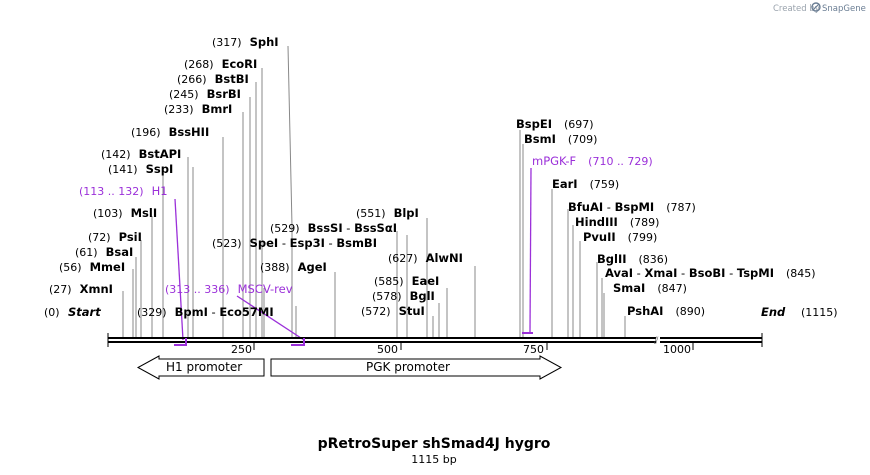  I want to click on enzyme-label: PshAI (890), so click(666, 311).